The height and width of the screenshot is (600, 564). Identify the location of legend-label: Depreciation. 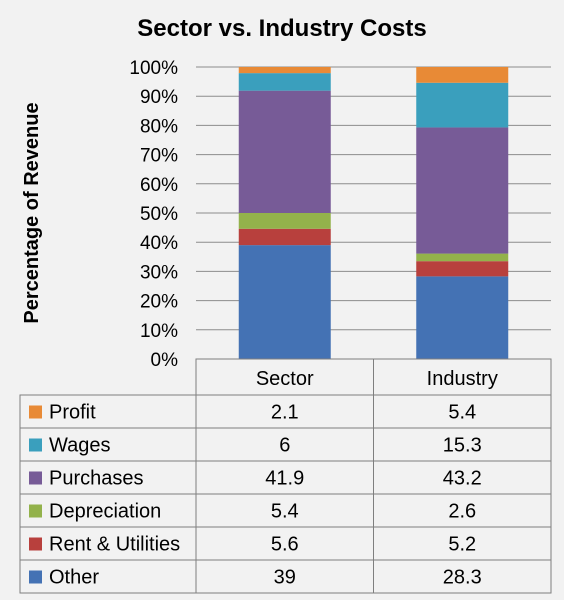
(105, 512).